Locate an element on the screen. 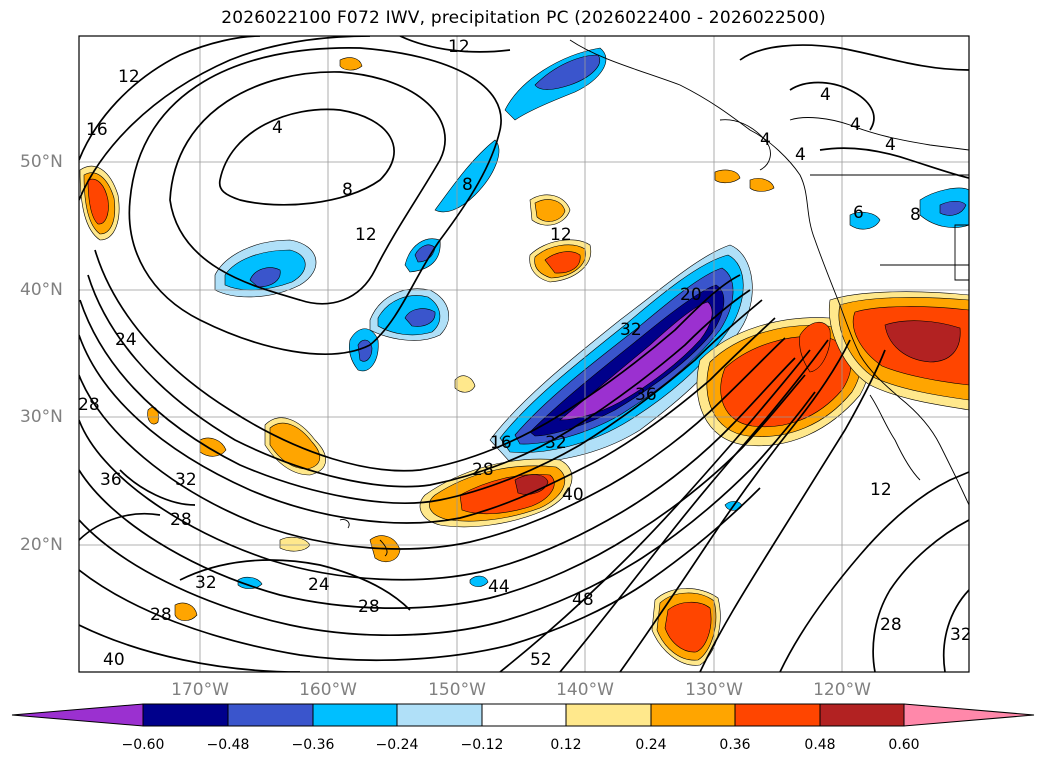 Image resolution: width=1047 pixels, height=765 pixels. colorbar-tick: −0.60 is located at coordinates (143, 745).